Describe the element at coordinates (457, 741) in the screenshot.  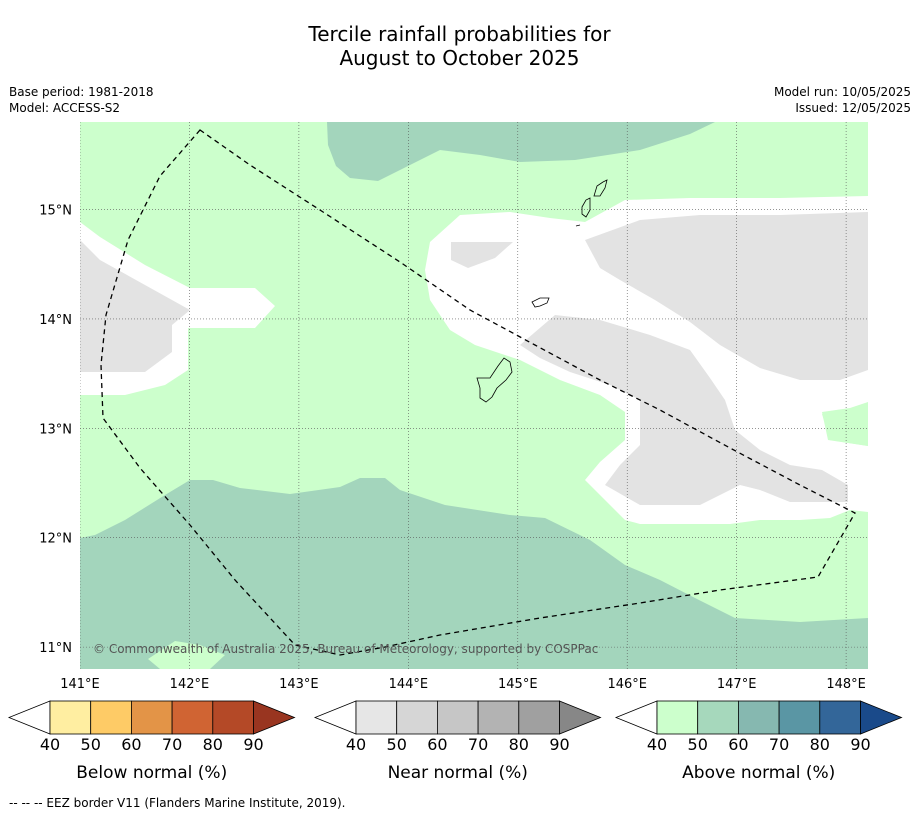
I see `colorbar-2: 40 50 60 70 80 90 Near normal (%)` at that location.